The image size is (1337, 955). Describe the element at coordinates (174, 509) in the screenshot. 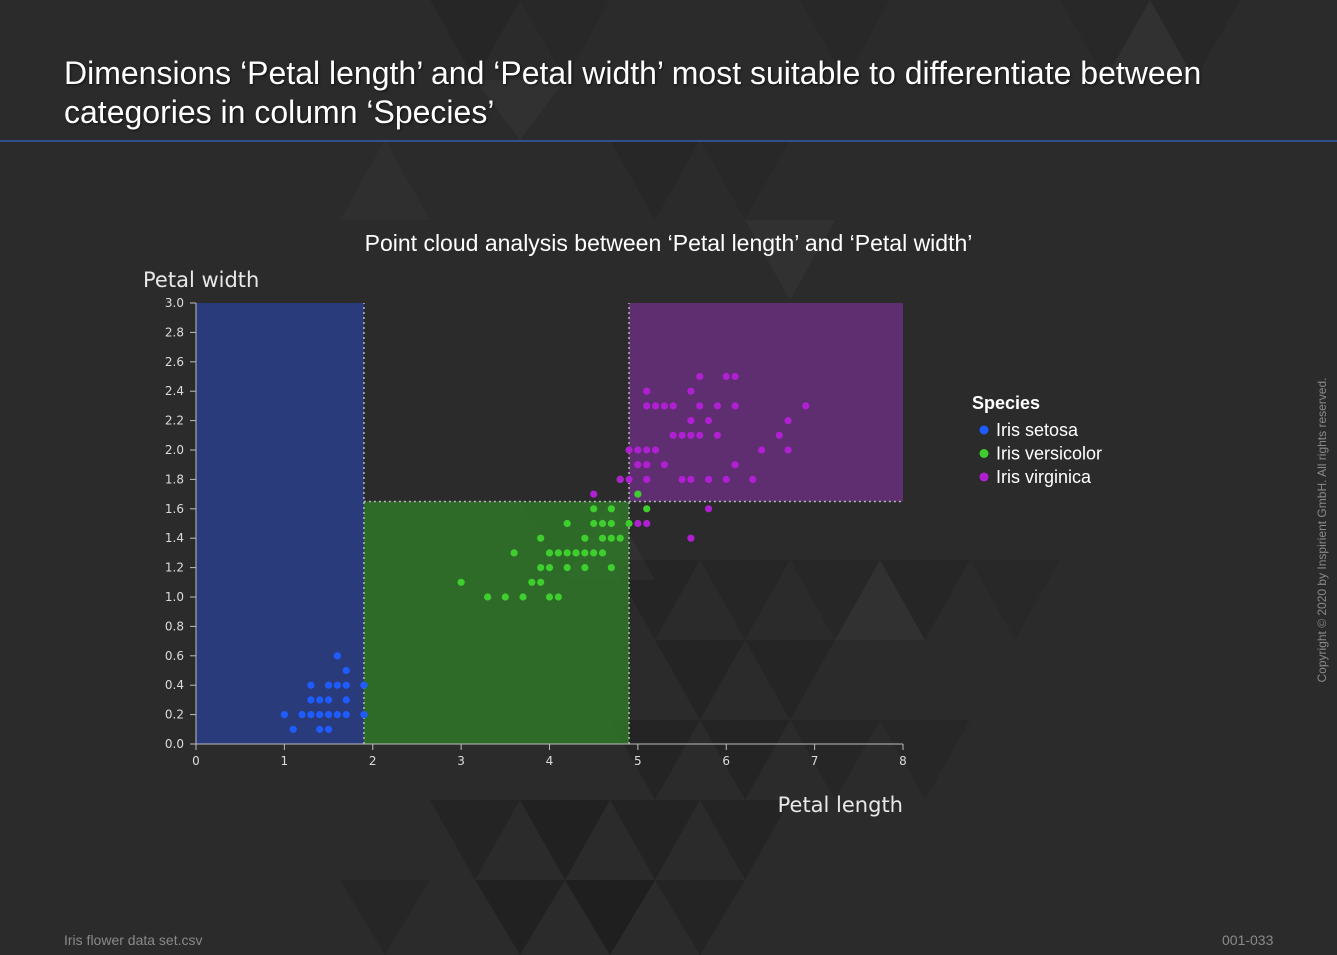

I see `y-tick-label: 1.6` at that location.